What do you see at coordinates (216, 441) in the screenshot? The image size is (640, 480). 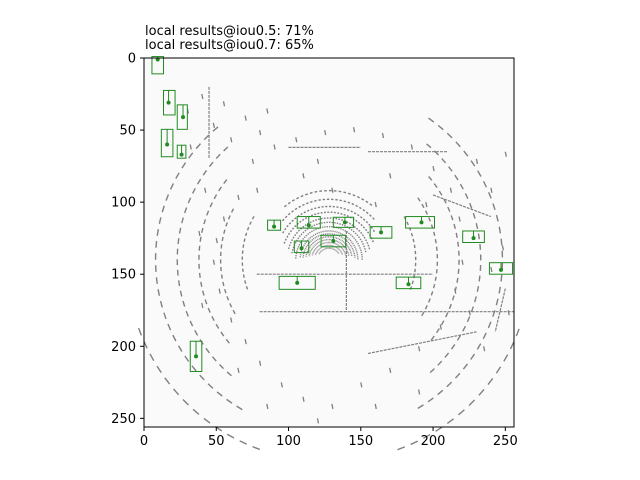 I see `x-tick-label: 50` at bounding box center [216, 441].